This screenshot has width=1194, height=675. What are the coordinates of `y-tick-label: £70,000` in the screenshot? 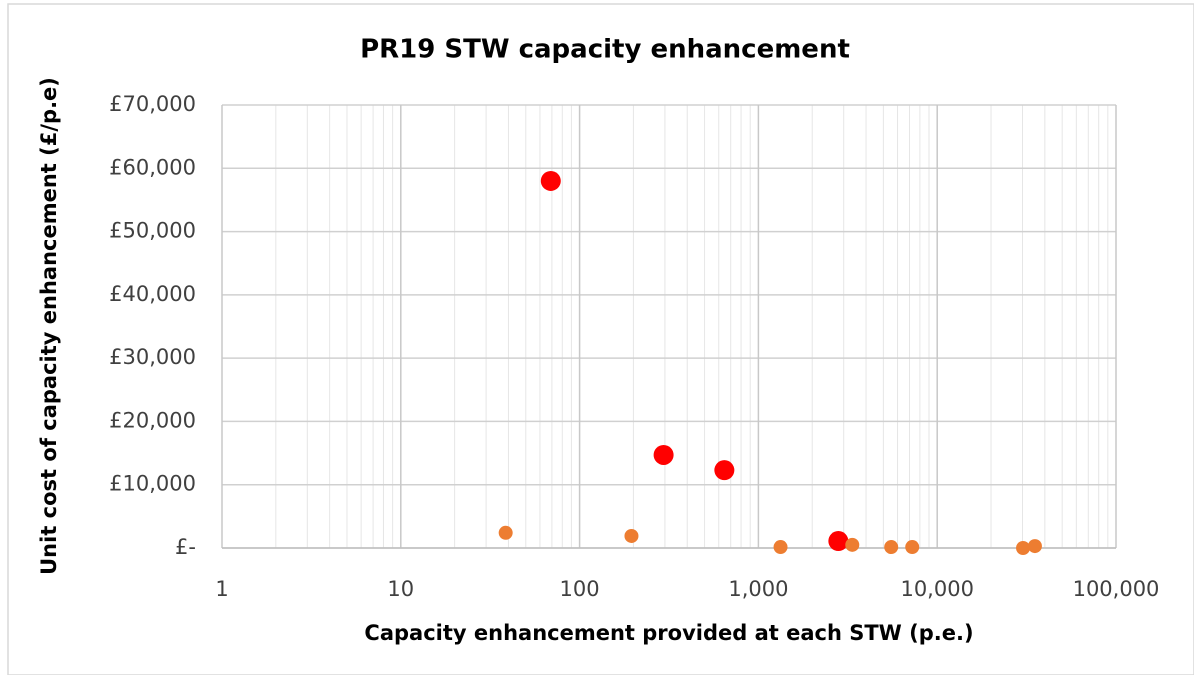 It's located at (152, 104).